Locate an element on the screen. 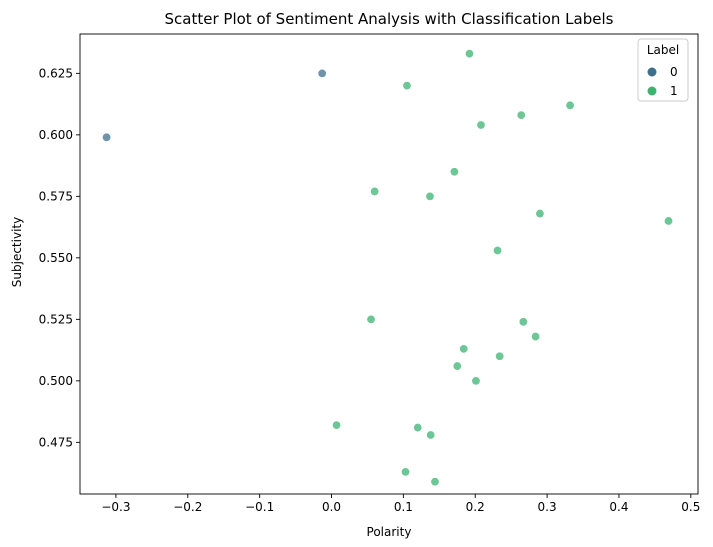  x-tick-label: 0.0 is located at coordinates (331, 507).